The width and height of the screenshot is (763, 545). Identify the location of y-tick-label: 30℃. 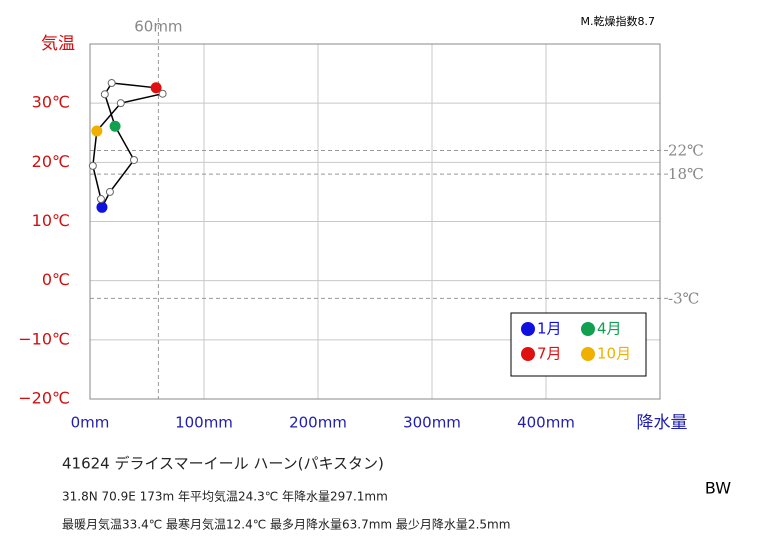
(51, 102).